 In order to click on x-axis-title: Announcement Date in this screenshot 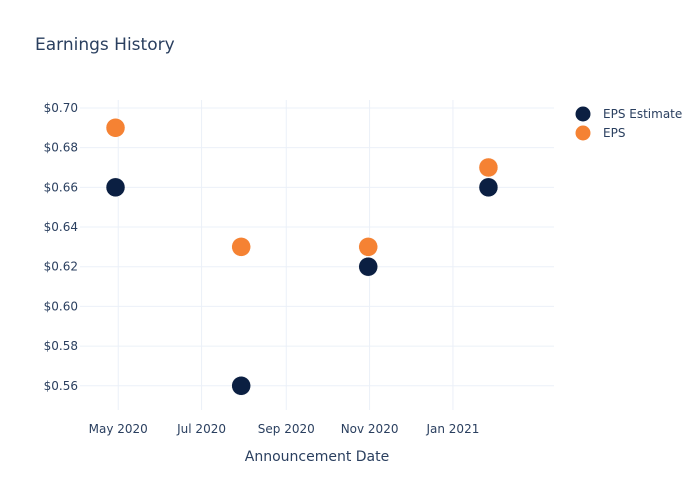, I will do `click(317, 457)`.